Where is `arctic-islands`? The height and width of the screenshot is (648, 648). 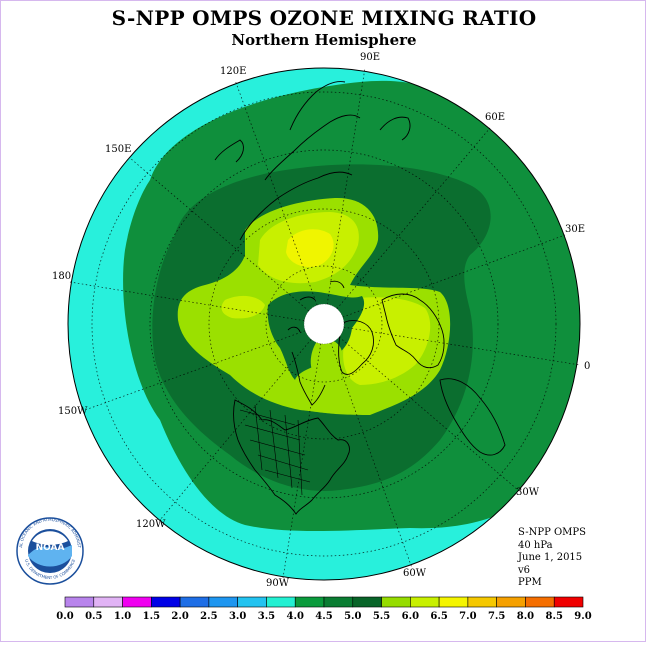 arctic-islands is located at coordinates (316, 306).